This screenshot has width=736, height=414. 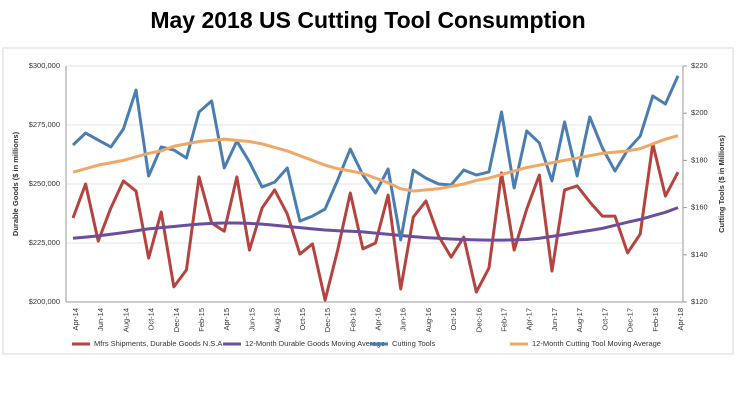 What do you see at coordinates (604, 319) in the screenshot?
I see `x-tick-label: Oct-17` at bounding box center [604, 319].